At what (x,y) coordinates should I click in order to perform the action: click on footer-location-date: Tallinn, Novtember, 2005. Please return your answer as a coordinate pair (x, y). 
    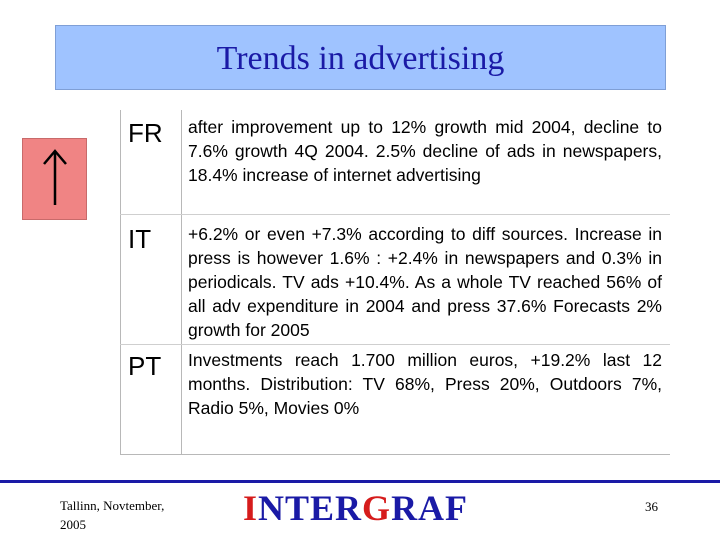
    Looking at the image, I should click on (112, 515).